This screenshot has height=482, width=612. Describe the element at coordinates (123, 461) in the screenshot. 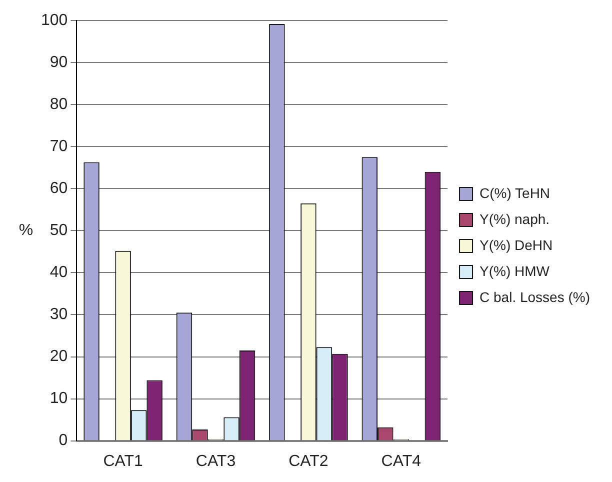

I see `x-tick-label: CAT1` at that location.